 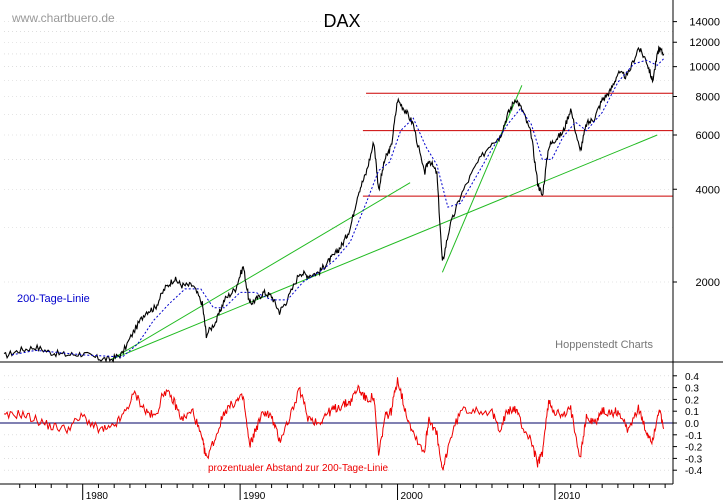 I want to click on oscillator-axis-ticks: -0.4-0.3-0.2-0.10.00.10.20.30.4, so click(x=688, y=424).